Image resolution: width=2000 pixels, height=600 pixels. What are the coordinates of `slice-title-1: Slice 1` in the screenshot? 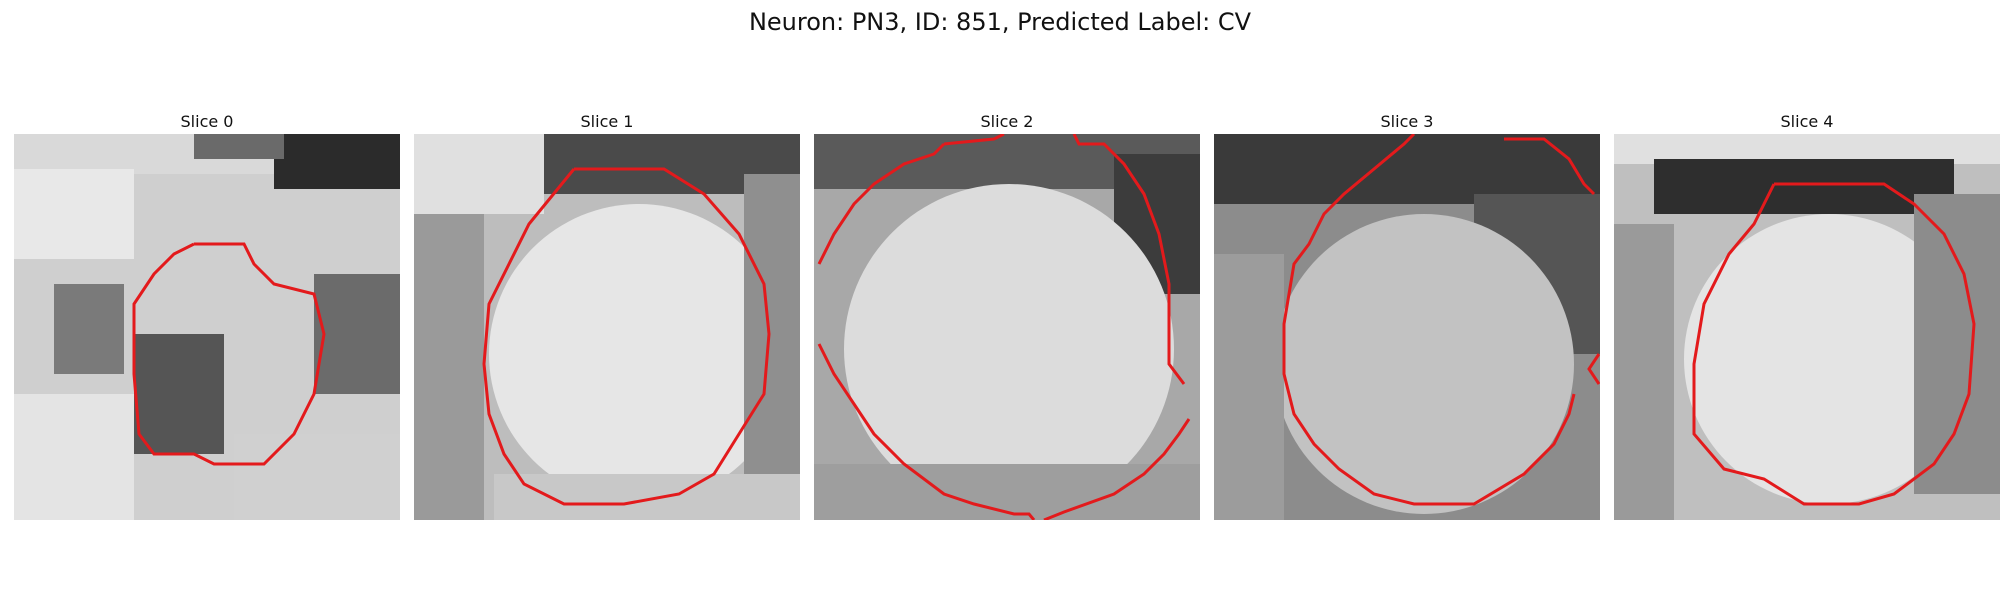 It's located at (607, 121).